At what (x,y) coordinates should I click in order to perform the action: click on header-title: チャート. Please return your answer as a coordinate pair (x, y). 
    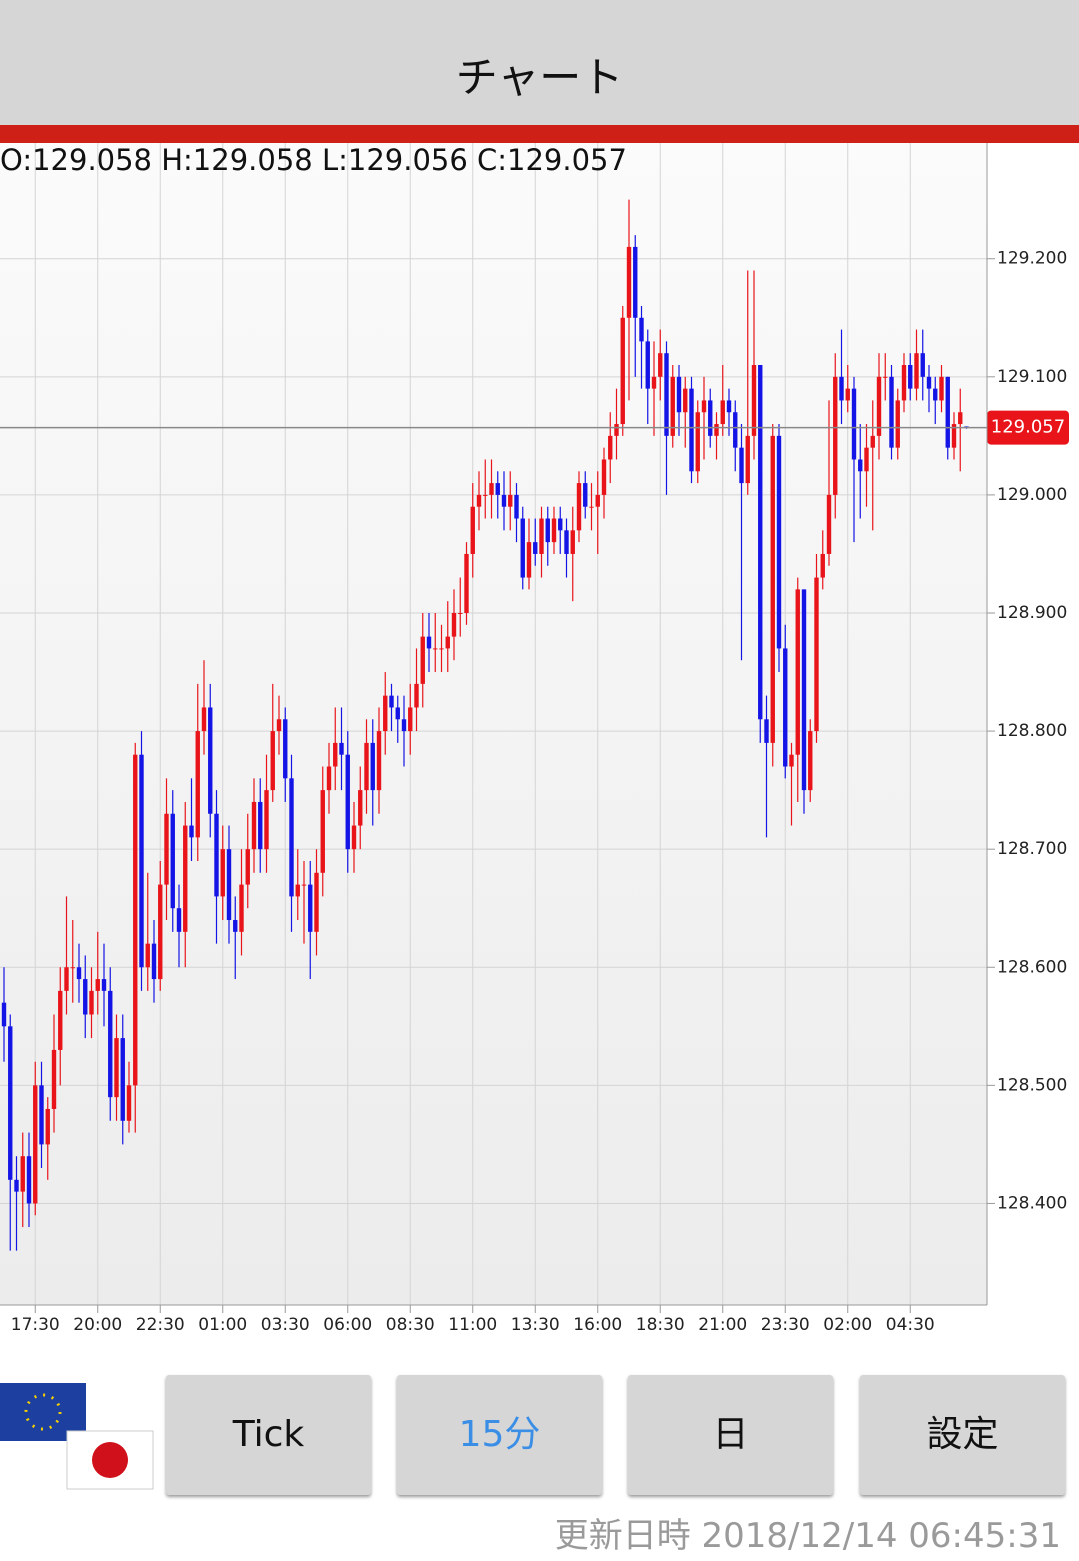
    Looking at the image, I should click on (539, 77).